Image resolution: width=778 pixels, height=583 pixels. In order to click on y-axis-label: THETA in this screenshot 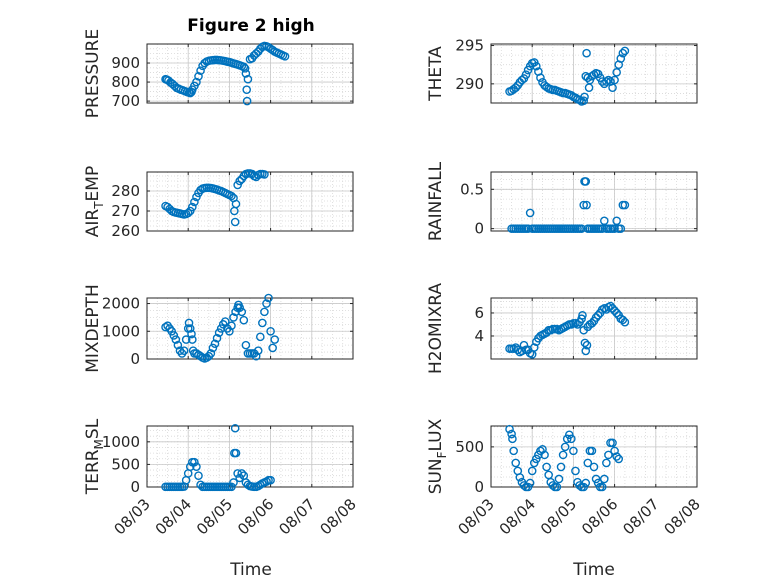, I will do `click(436, 74)`.